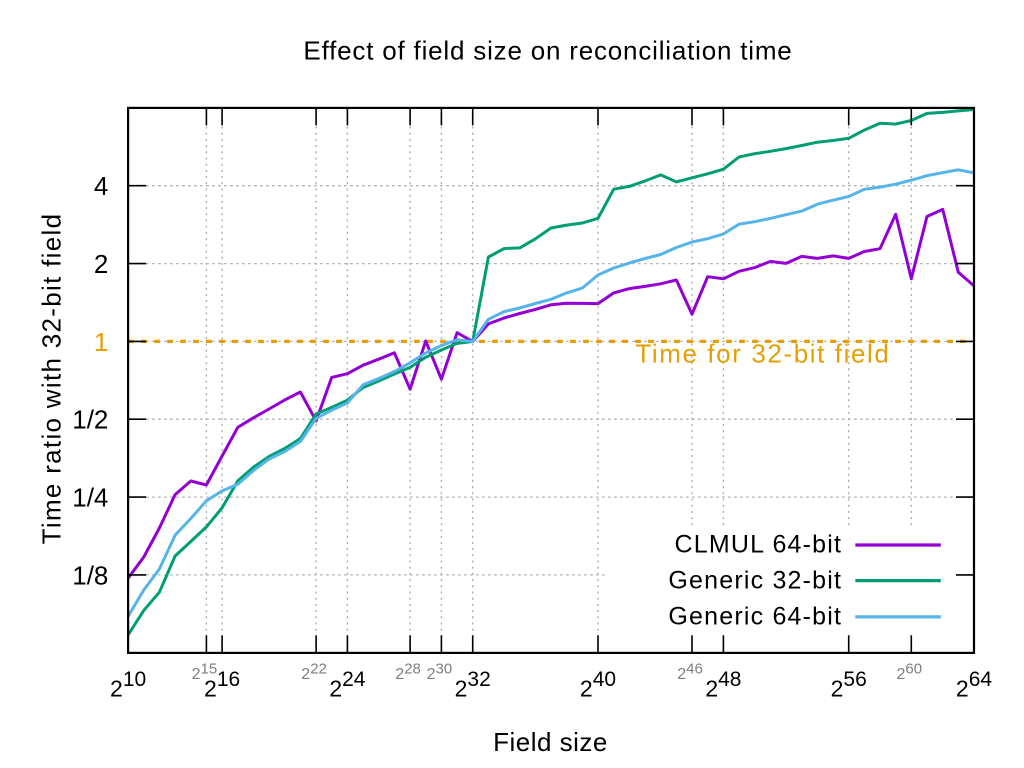  I want to click on svg-text: Time ratio with 32-bit field, so click(52, 379).